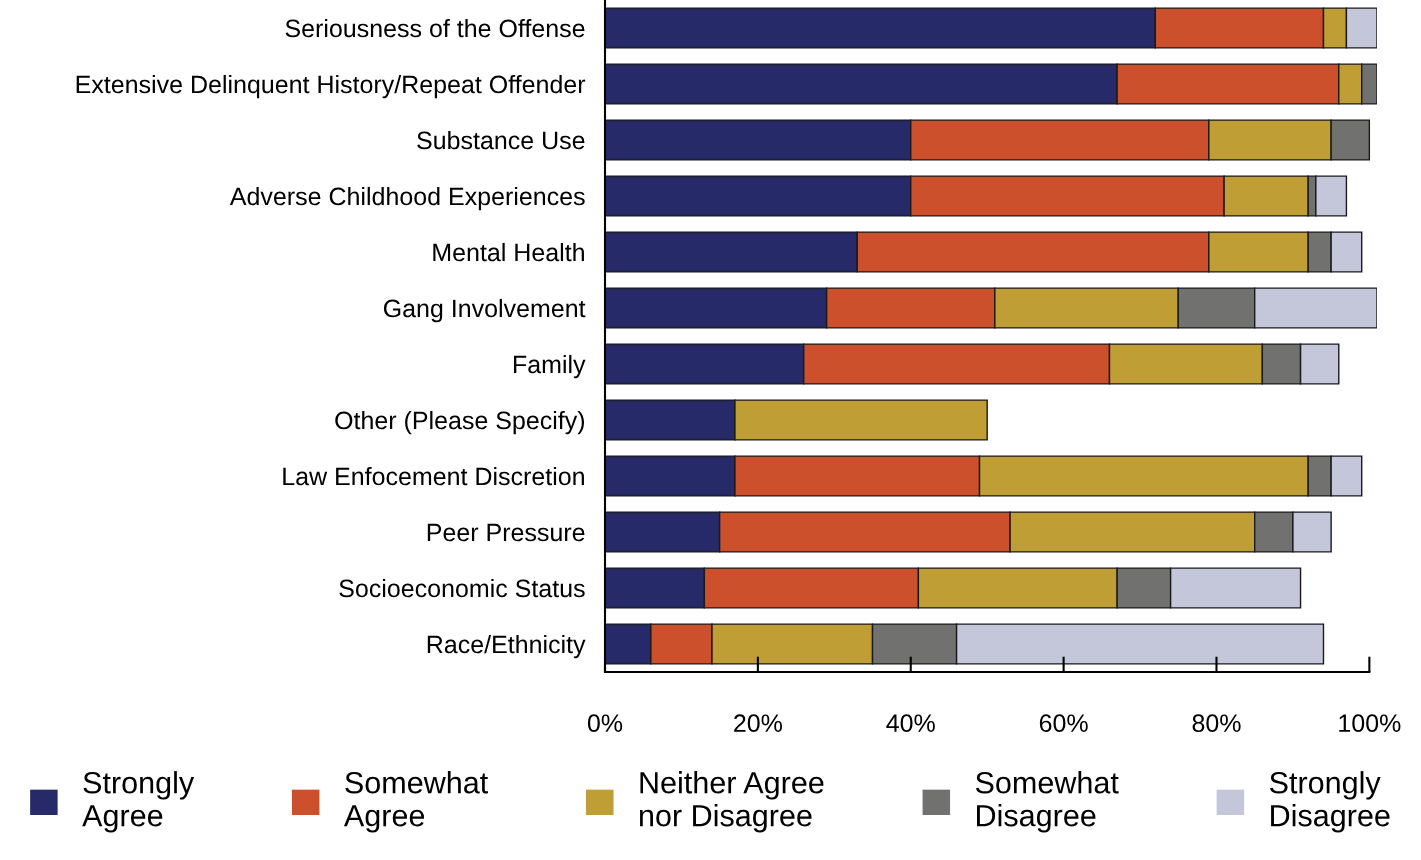 The width and height of the screenshot is (1421, 860). What do you see at coordinates (433, 476) in the screenshot?
I see `y-tick-label: Law Enfocement Discretion` at bounding box center [433, 476].